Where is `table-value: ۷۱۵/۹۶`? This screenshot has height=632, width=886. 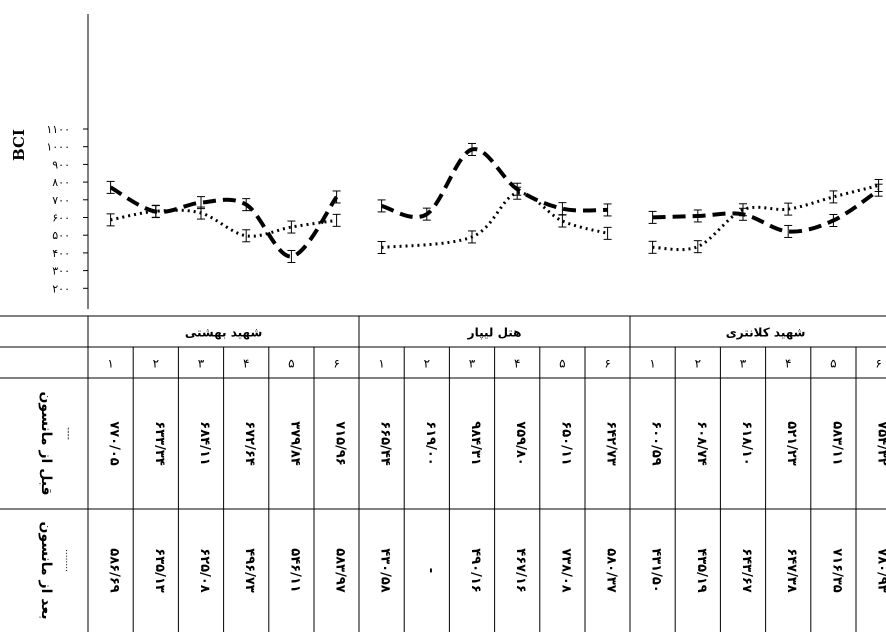 table-value: ۷۱۵/۹۶ is located at coordinates (340, 443).